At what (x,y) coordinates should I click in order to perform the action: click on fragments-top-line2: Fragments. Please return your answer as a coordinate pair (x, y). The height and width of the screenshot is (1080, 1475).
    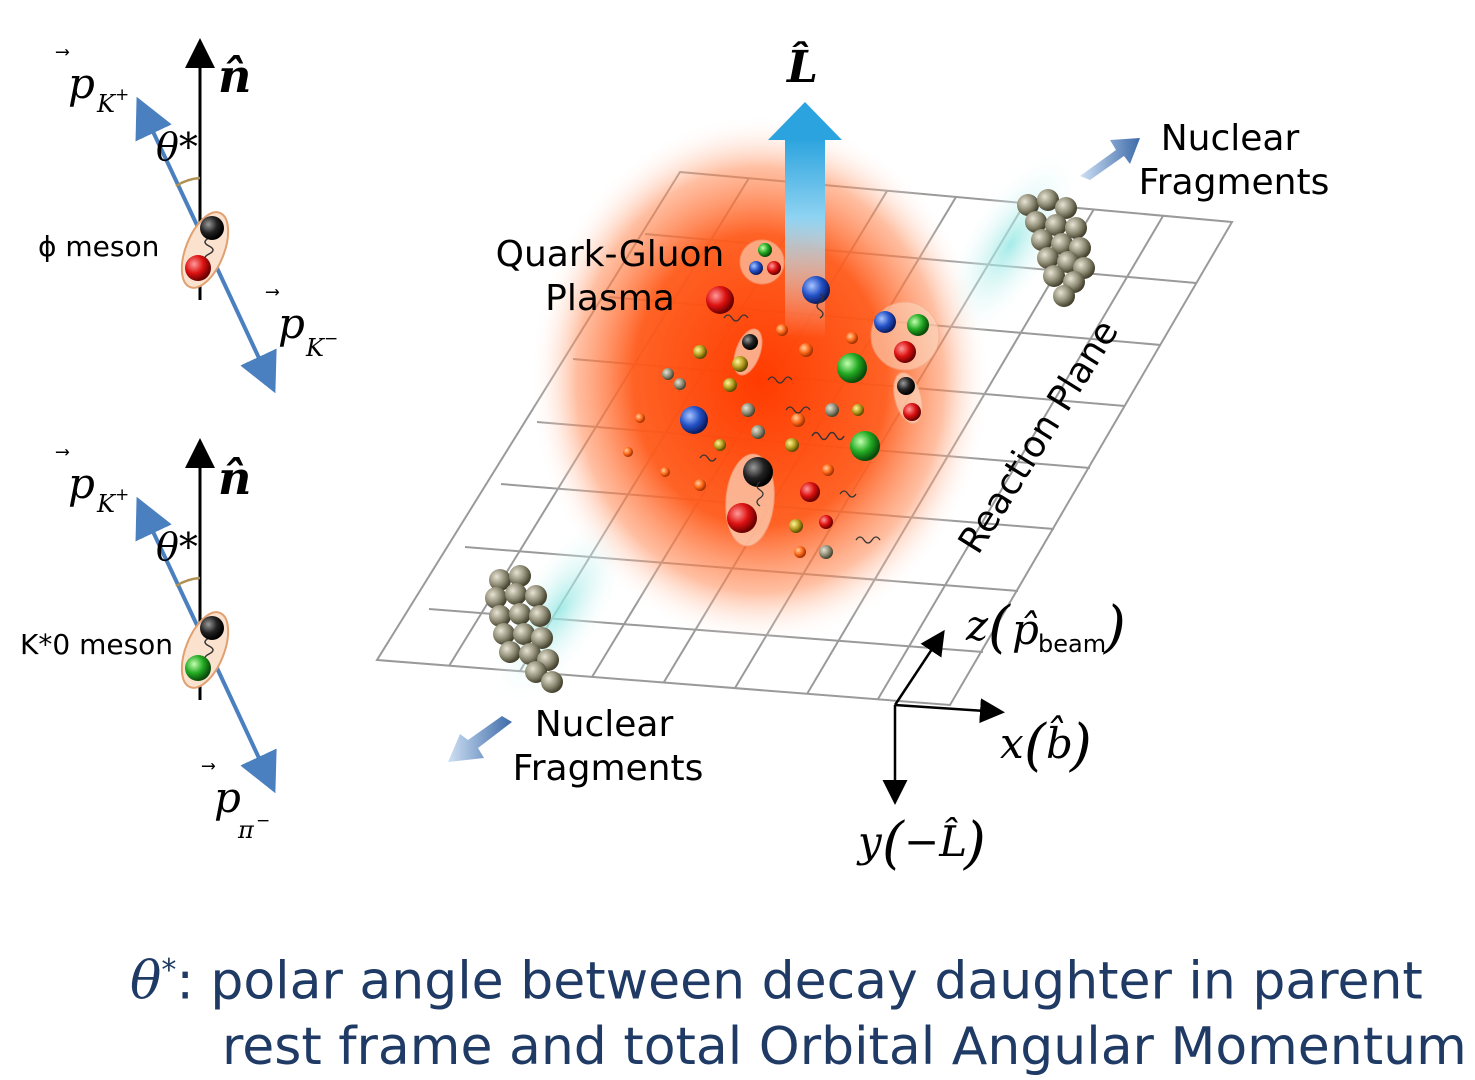
    Looking at the image, I should click on (1234, 182).